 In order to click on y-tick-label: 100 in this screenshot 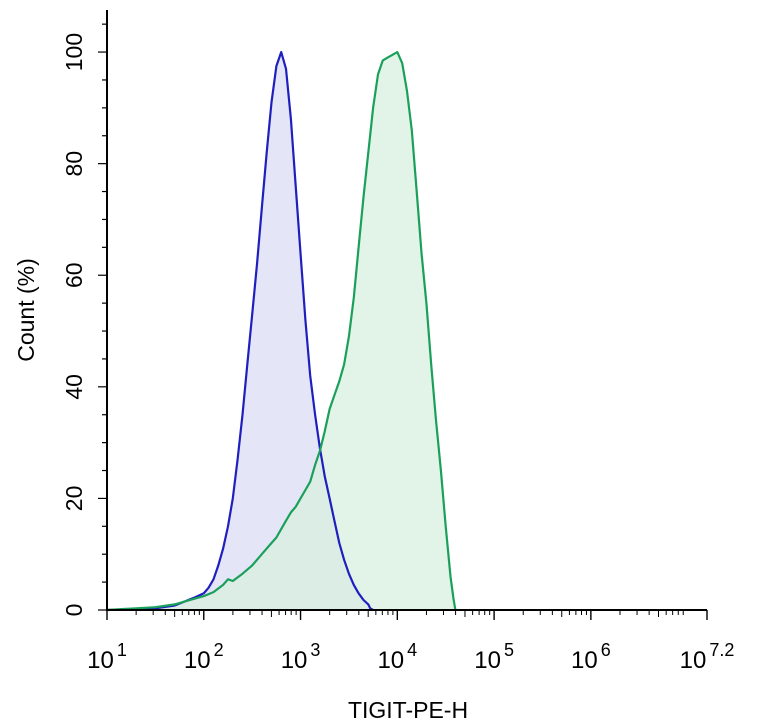, I will do `click(74, 52)`.